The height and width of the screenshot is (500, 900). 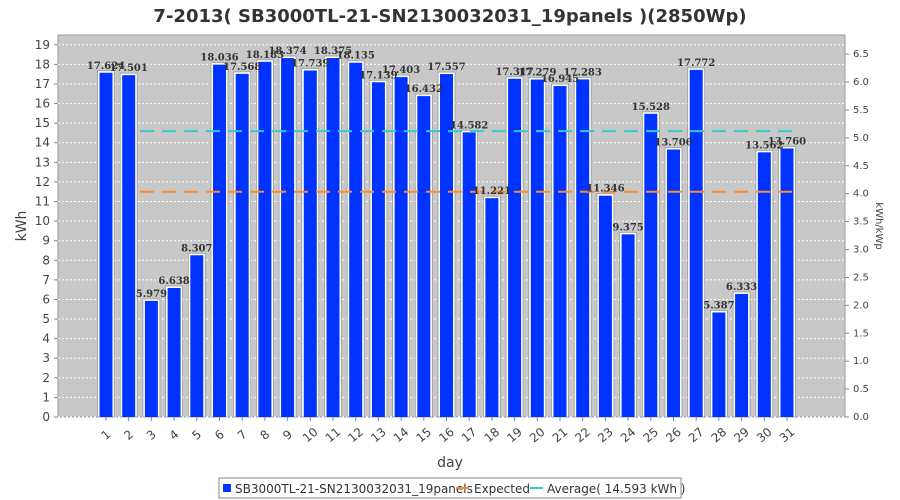 I want to click on bar-value-label: 17.139, so click(x=378, y=75).